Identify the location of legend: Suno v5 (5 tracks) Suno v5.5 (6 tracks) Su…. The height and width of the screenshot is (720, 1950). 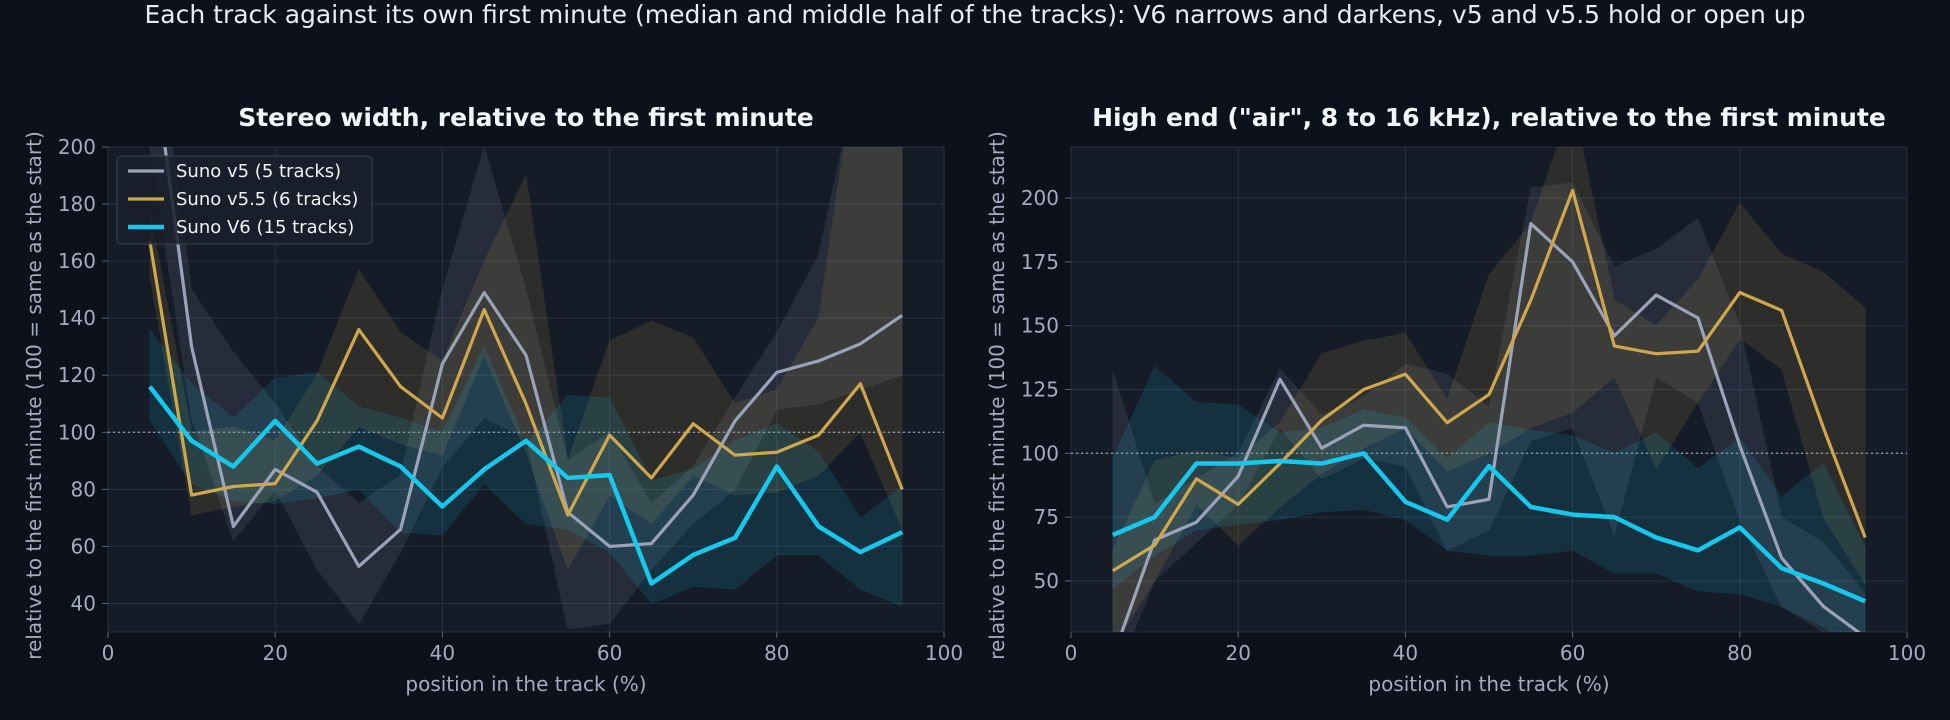
(244, 200).